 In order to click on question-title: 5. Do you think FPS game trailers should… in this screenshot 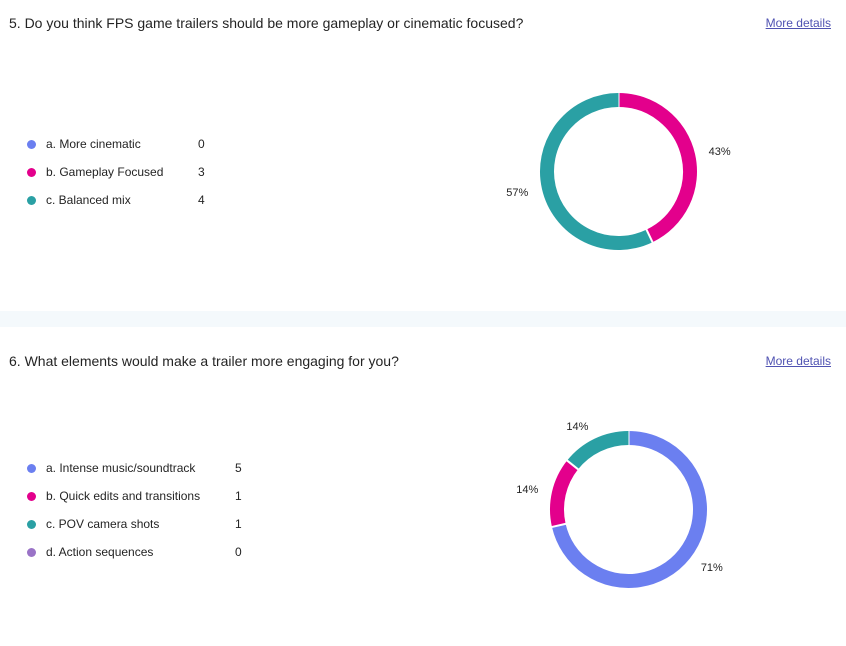, I will do `click(266, 23)`.